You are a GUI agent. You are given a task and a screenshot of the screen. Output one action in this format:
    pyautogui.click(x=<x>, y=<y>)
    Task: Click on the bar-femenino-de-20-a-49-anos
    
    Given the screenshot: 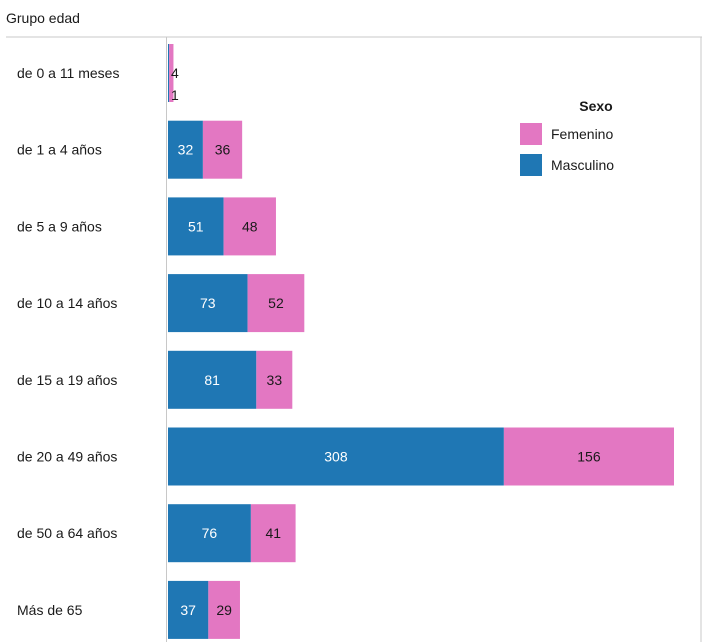 What is the action you would take?
    pyautogui.click(x=588, y=456)
    